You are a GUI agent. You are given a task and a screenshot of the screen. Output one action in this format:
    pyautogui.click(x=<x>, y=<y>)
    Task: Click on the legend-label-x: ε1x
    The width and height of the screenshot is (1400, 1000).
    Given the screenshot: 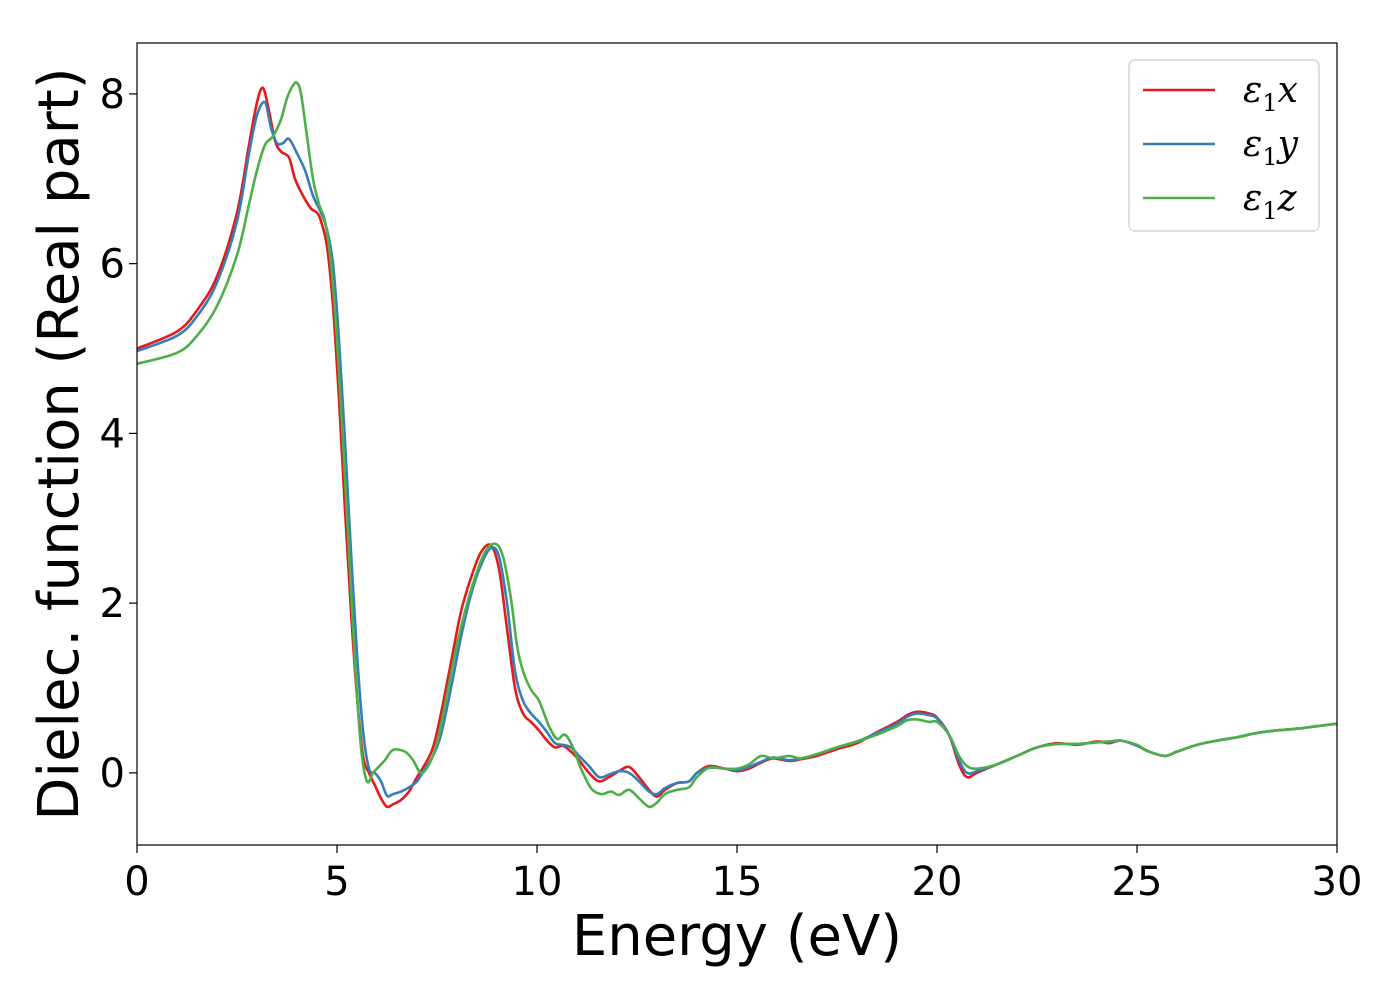 What is the action you would take?
    pyautogui.click(x=1270, y=93)
    